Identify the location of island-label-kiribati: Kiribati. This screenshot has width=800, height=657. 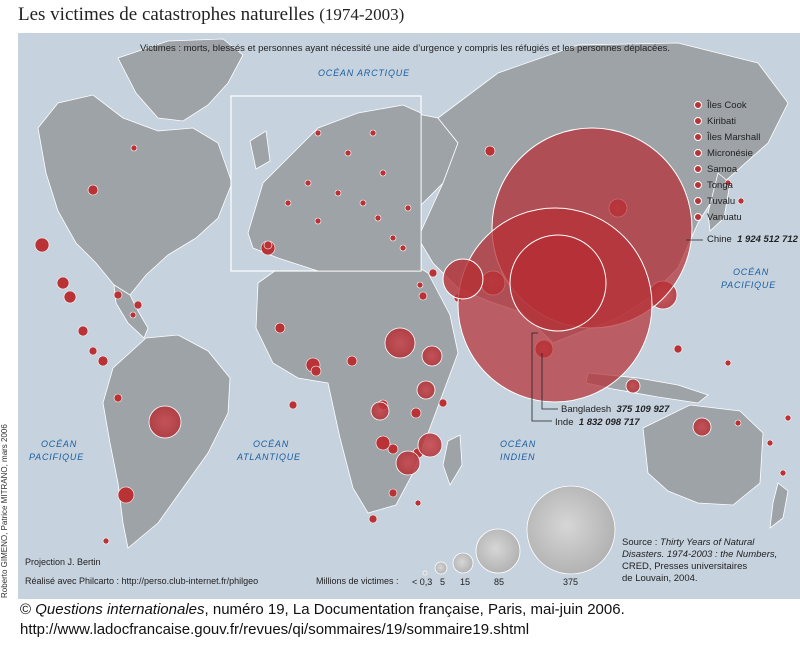
(722, 121).